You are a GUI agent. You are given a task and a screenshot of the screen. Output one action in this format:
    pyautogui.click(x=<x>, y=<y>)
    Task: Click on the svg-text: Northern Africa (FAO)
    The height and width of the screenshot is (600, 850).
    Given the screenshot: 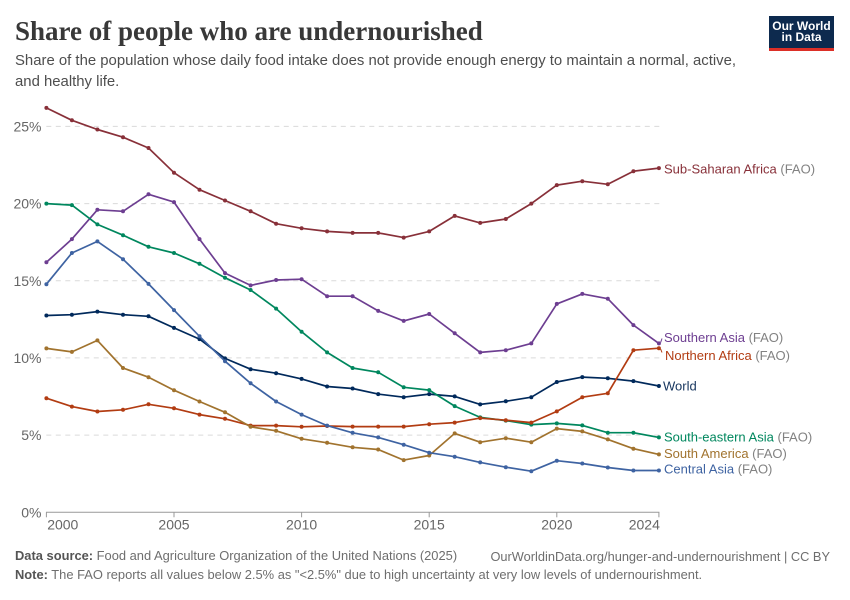 What is the action you would take?
    pyautogui.click(x=727, y=355)
    